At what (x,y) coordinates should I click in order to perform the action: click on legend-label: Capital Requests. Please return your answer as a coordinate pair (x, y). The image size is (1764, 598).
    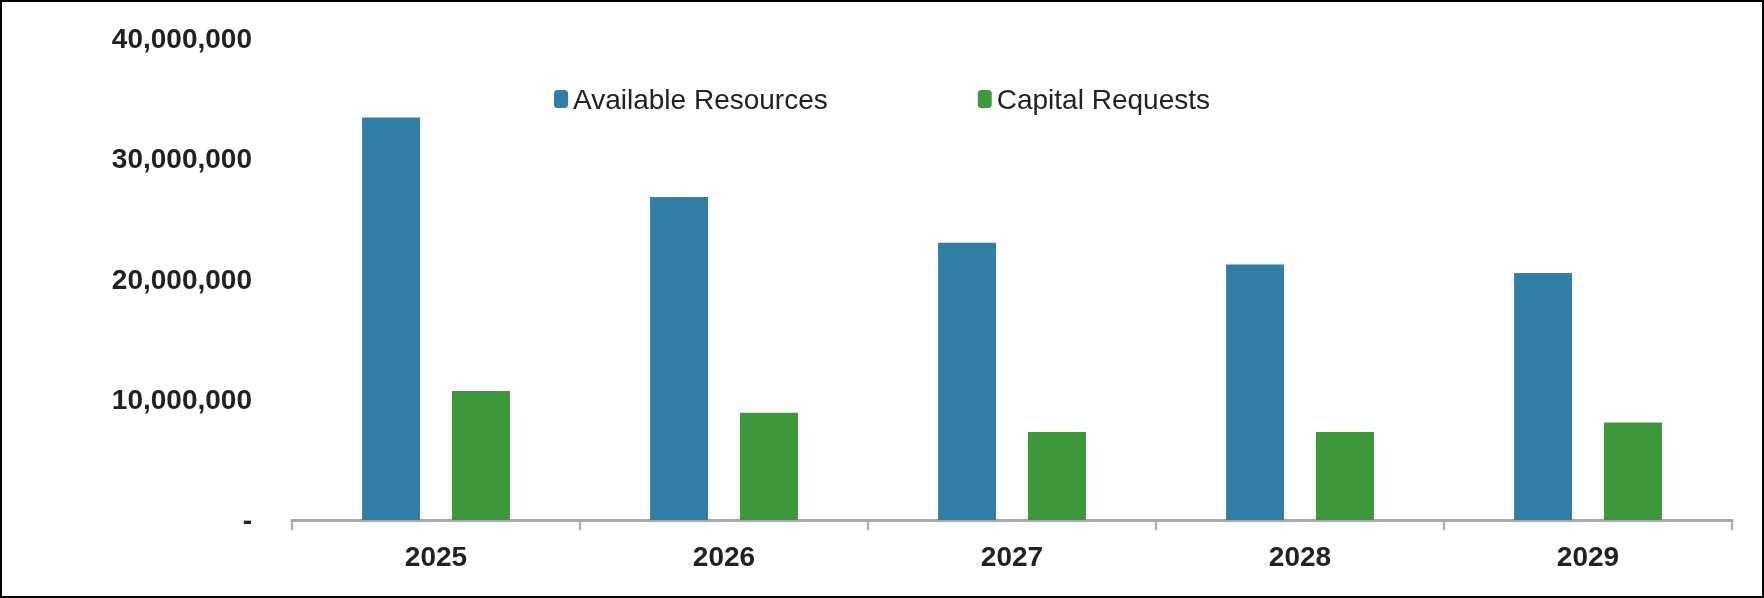
    Looking at the image, I should click on (1103, 99).